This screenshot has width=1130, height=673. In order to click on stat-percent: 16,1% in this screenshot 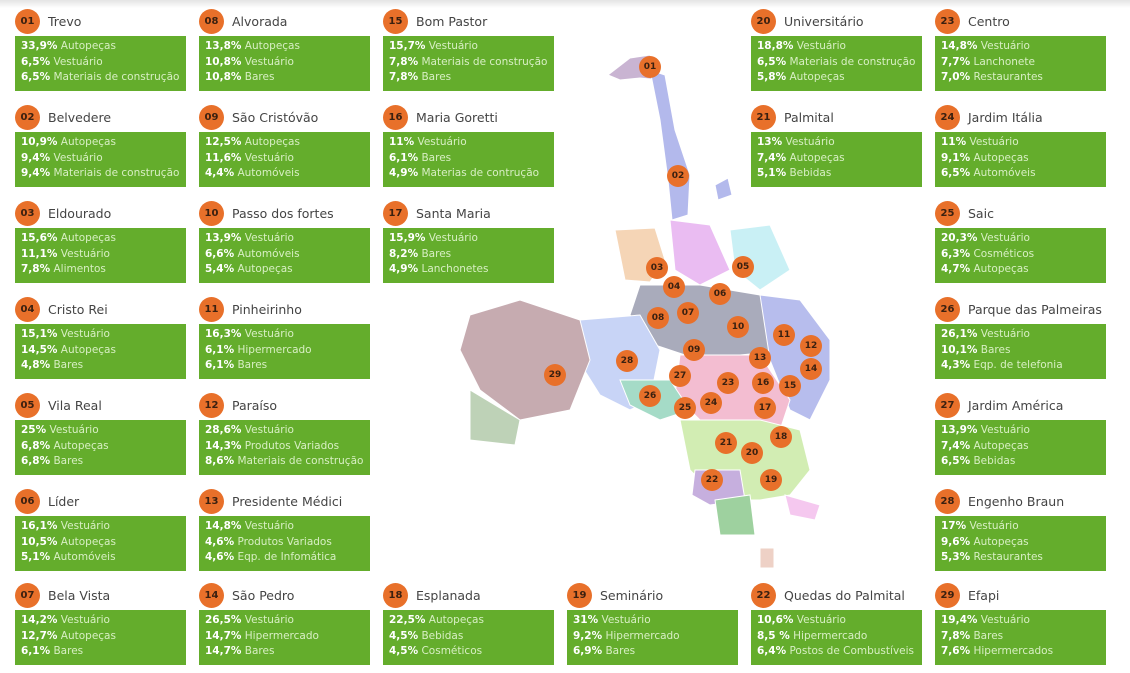, I will do `click(39, 526)`.